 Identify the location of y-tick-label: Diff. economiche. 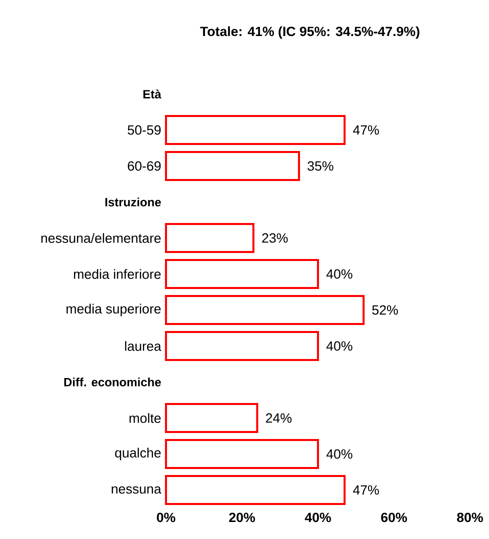
(112, 382).